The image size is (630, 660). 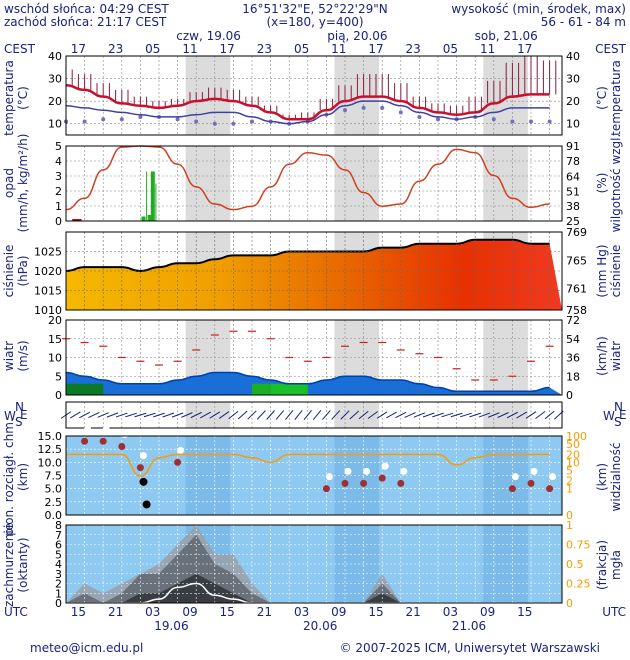 I want to click on night-band, so click(x=505, y=475).